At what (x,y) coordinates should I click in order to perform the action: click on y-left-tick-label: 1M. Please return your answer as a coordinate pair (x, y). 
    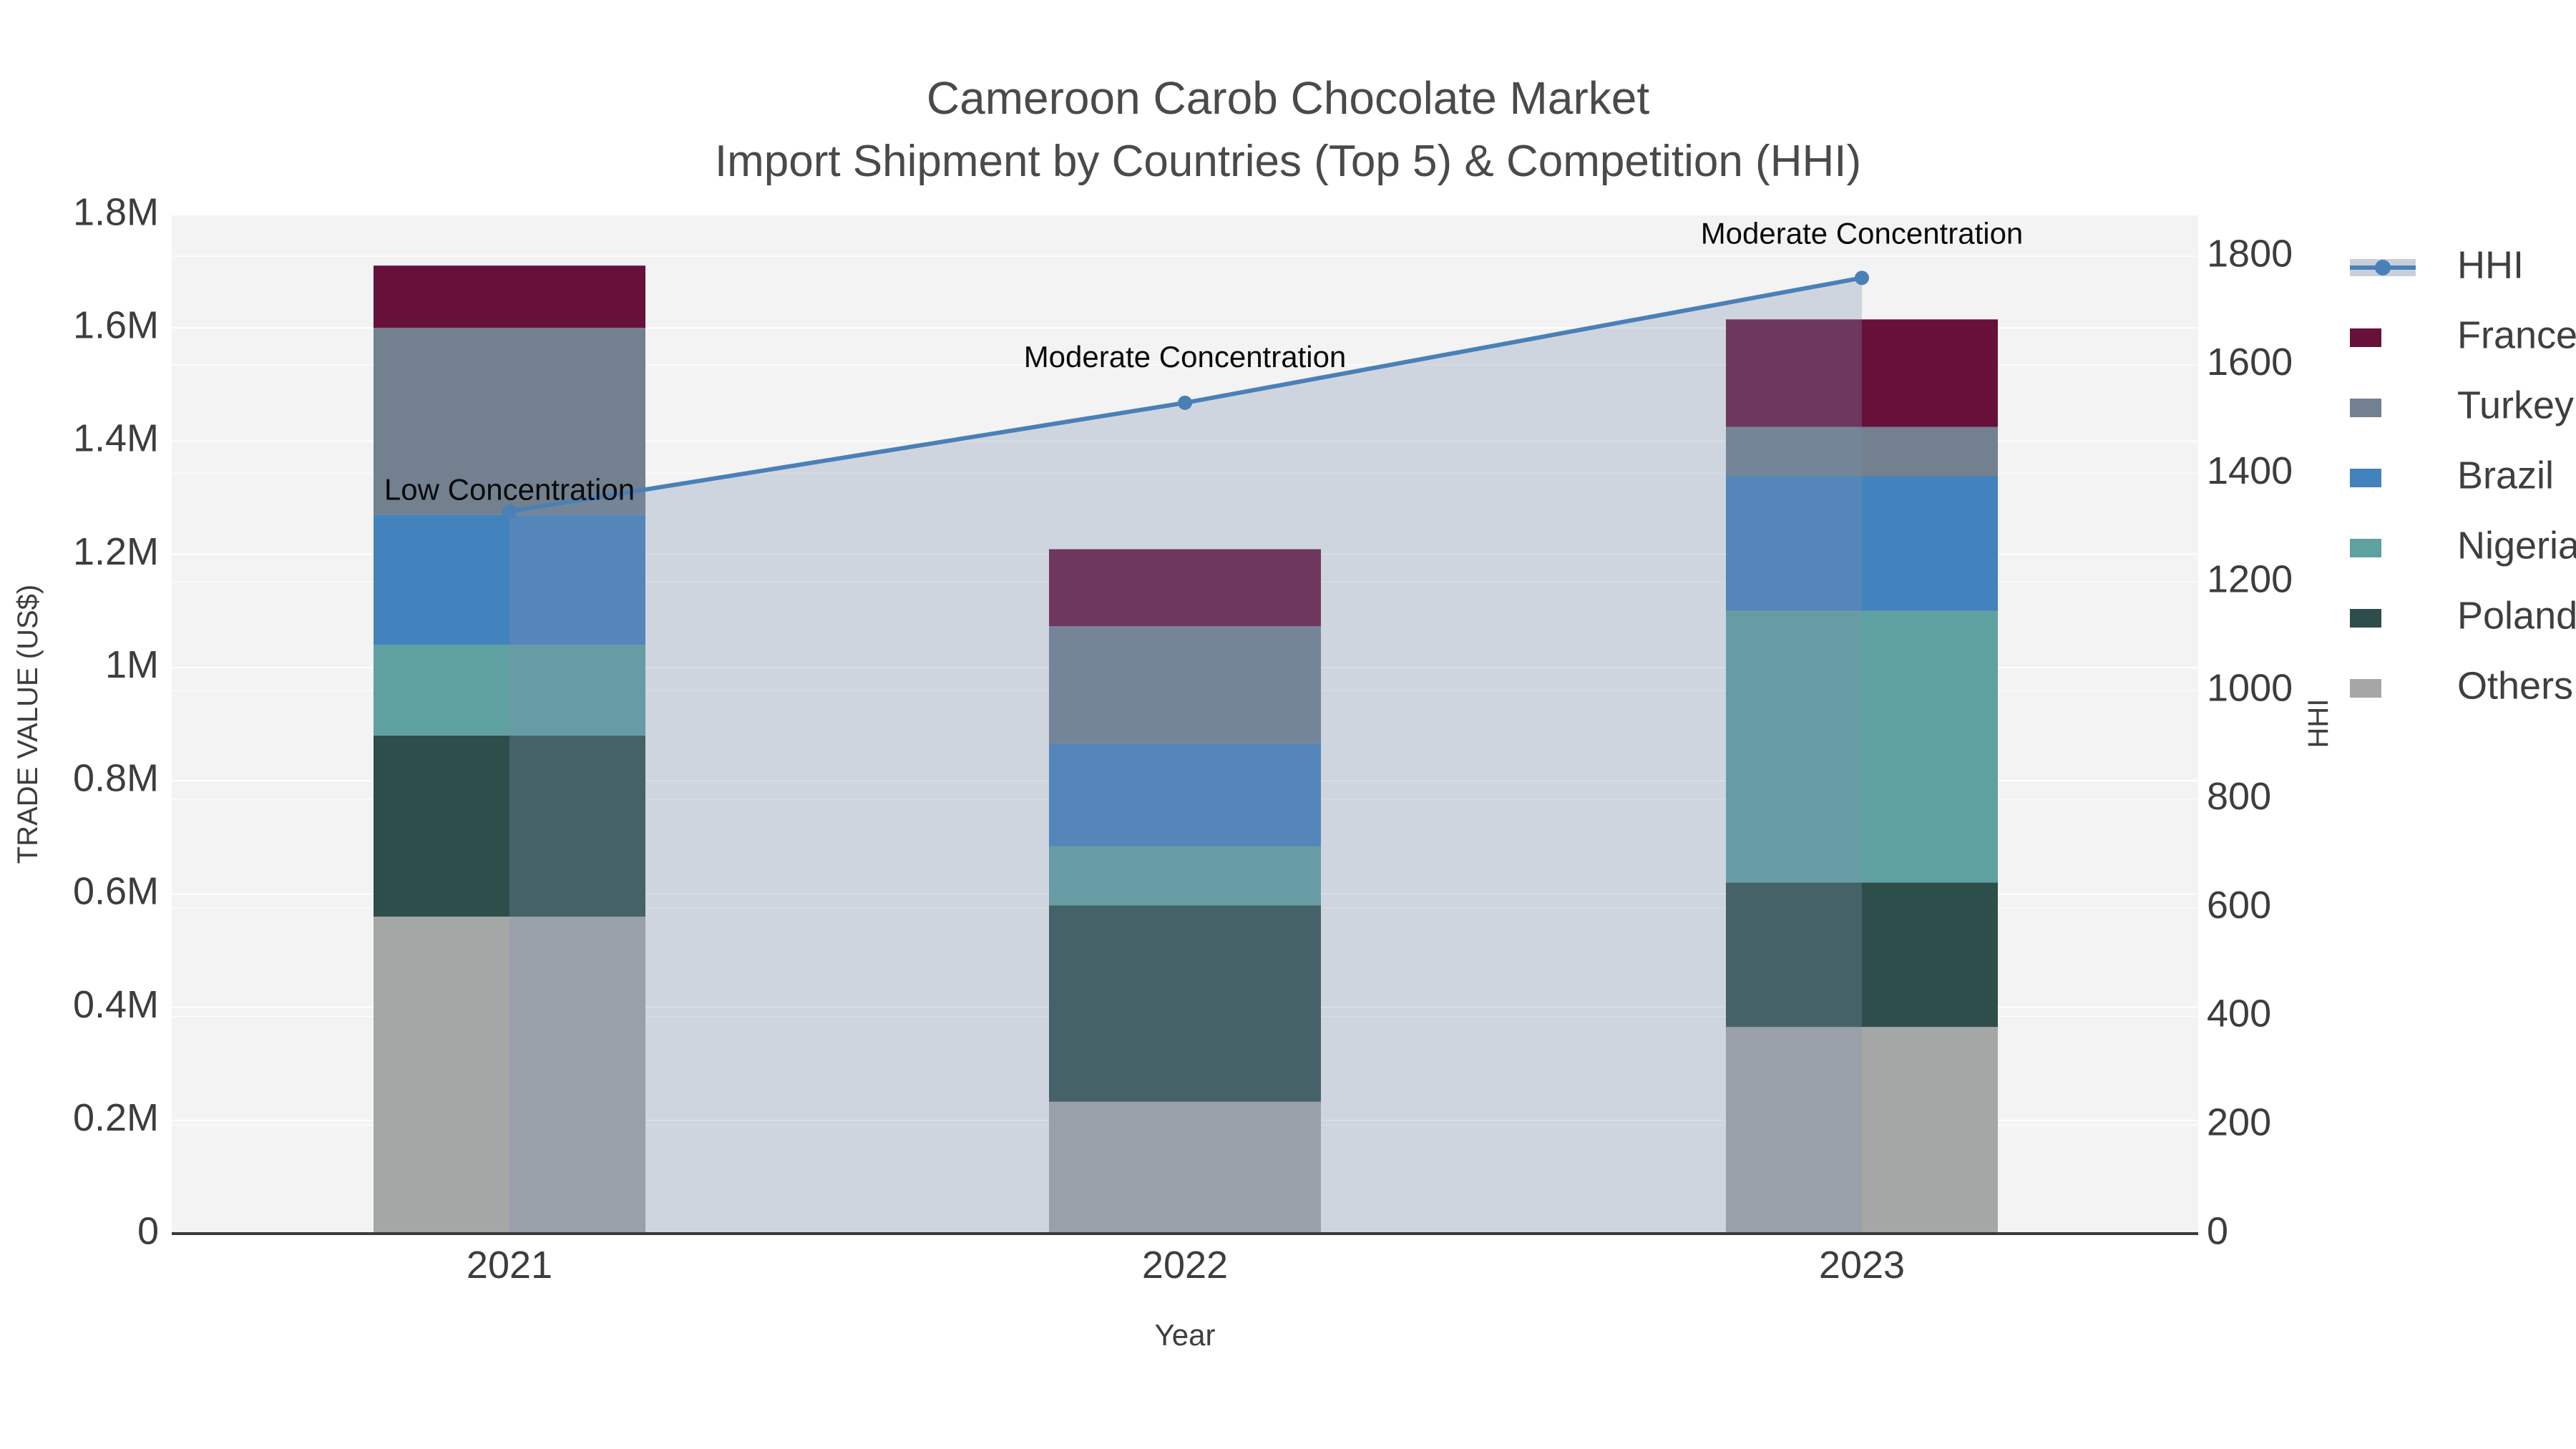
    Looking at the image, I should click on (132, 664).